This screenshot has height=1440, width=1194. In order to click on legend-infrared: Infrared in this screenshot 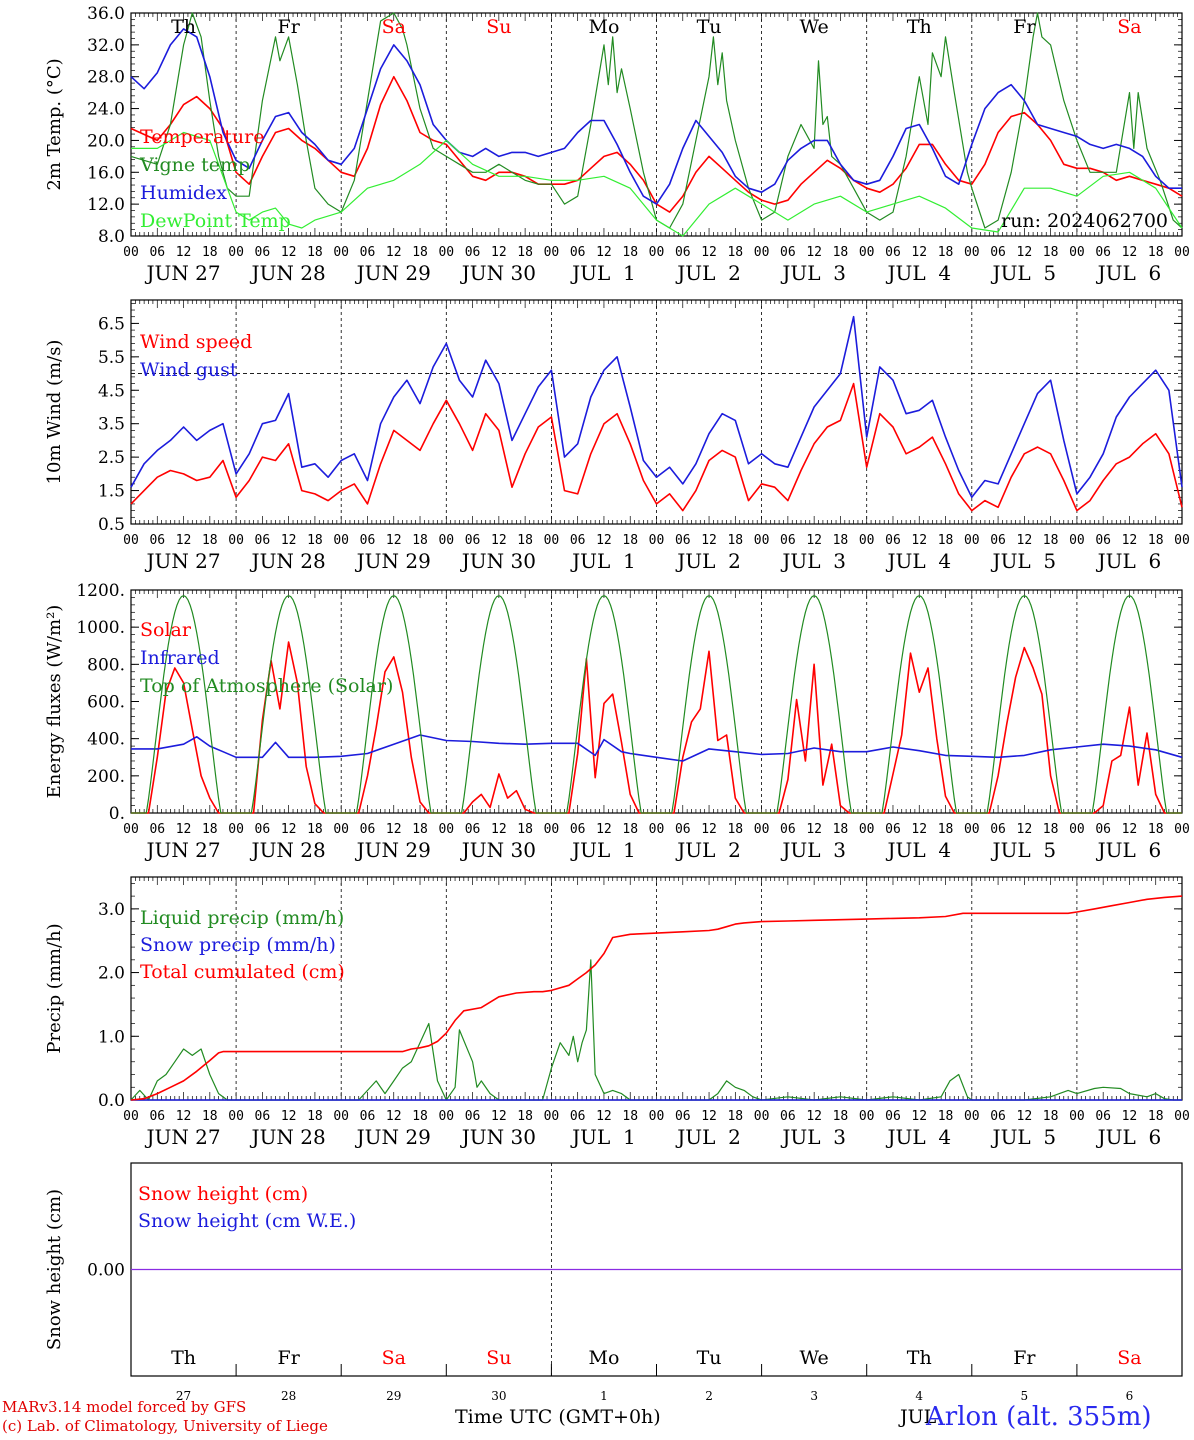, I will do `click(180, 658)`.